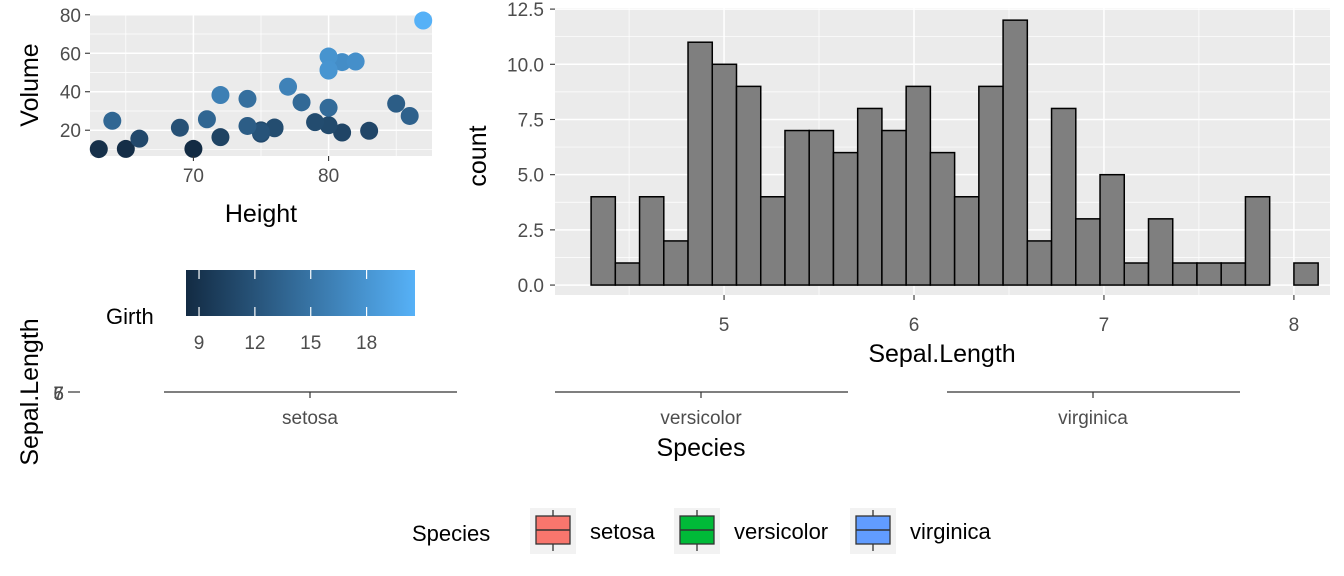 The image size is (1344, 576). Describe the element at coordinates (300, 293) in the screenshot. I see `girth-colorbar` at that location.